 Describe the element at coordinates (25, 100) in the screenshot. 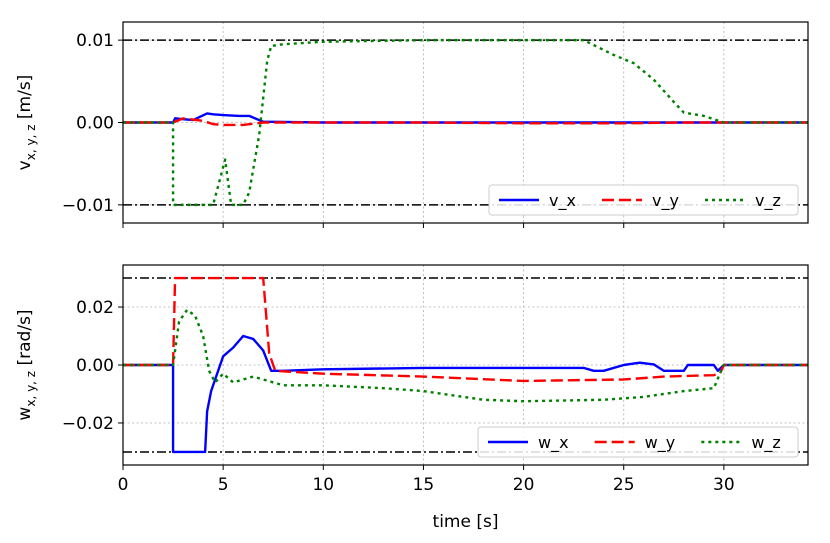

I see `chart1-ylabel-unit: [m/s]` at that location.